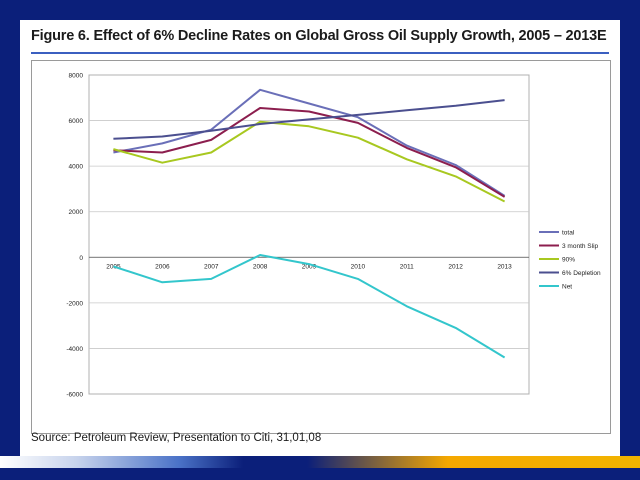  I want to click on x-tick-label: 2009, so click(309, 266).